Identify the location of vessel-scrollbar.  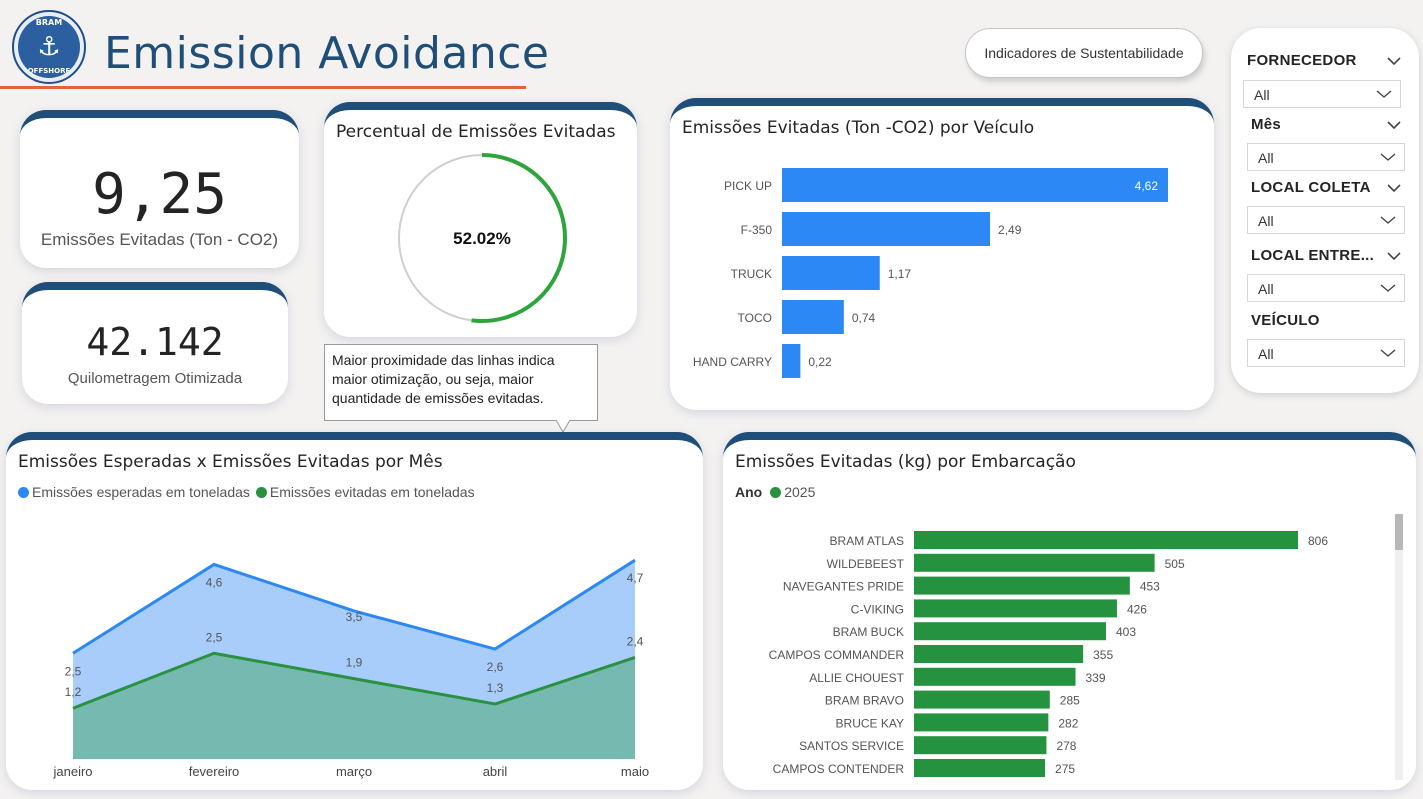
(1399, 647).